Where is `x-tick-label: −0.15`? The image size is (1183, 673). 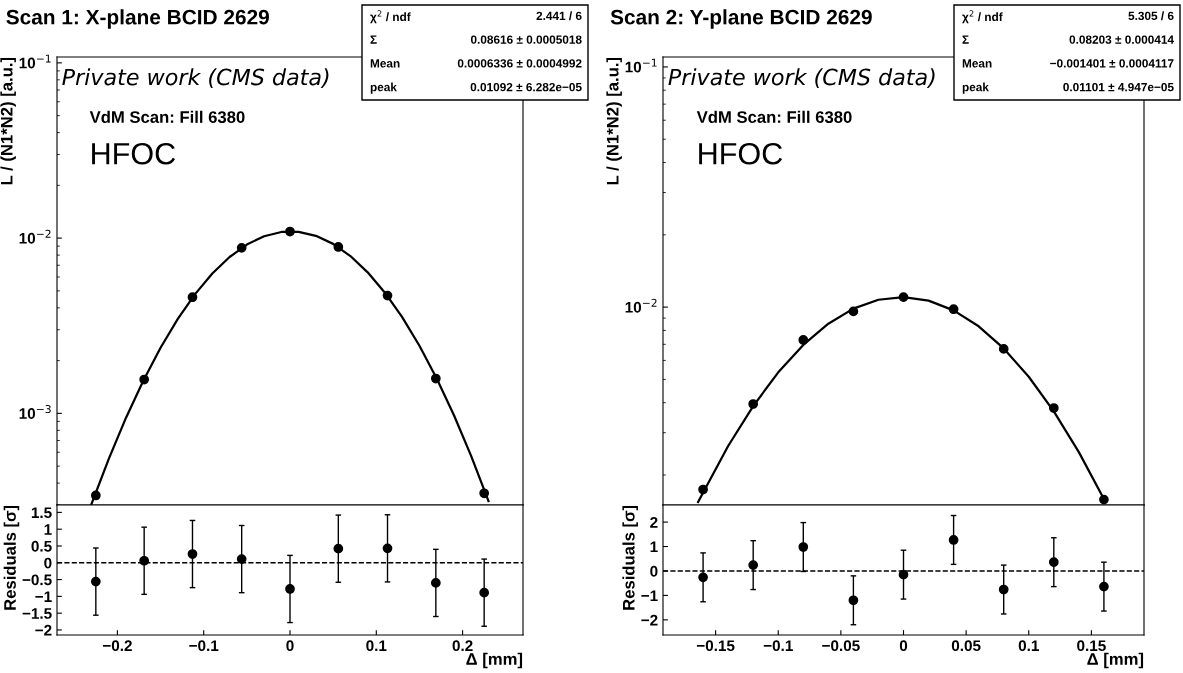 x-tick-label: −0.15 is located at coordinates (715, 646).